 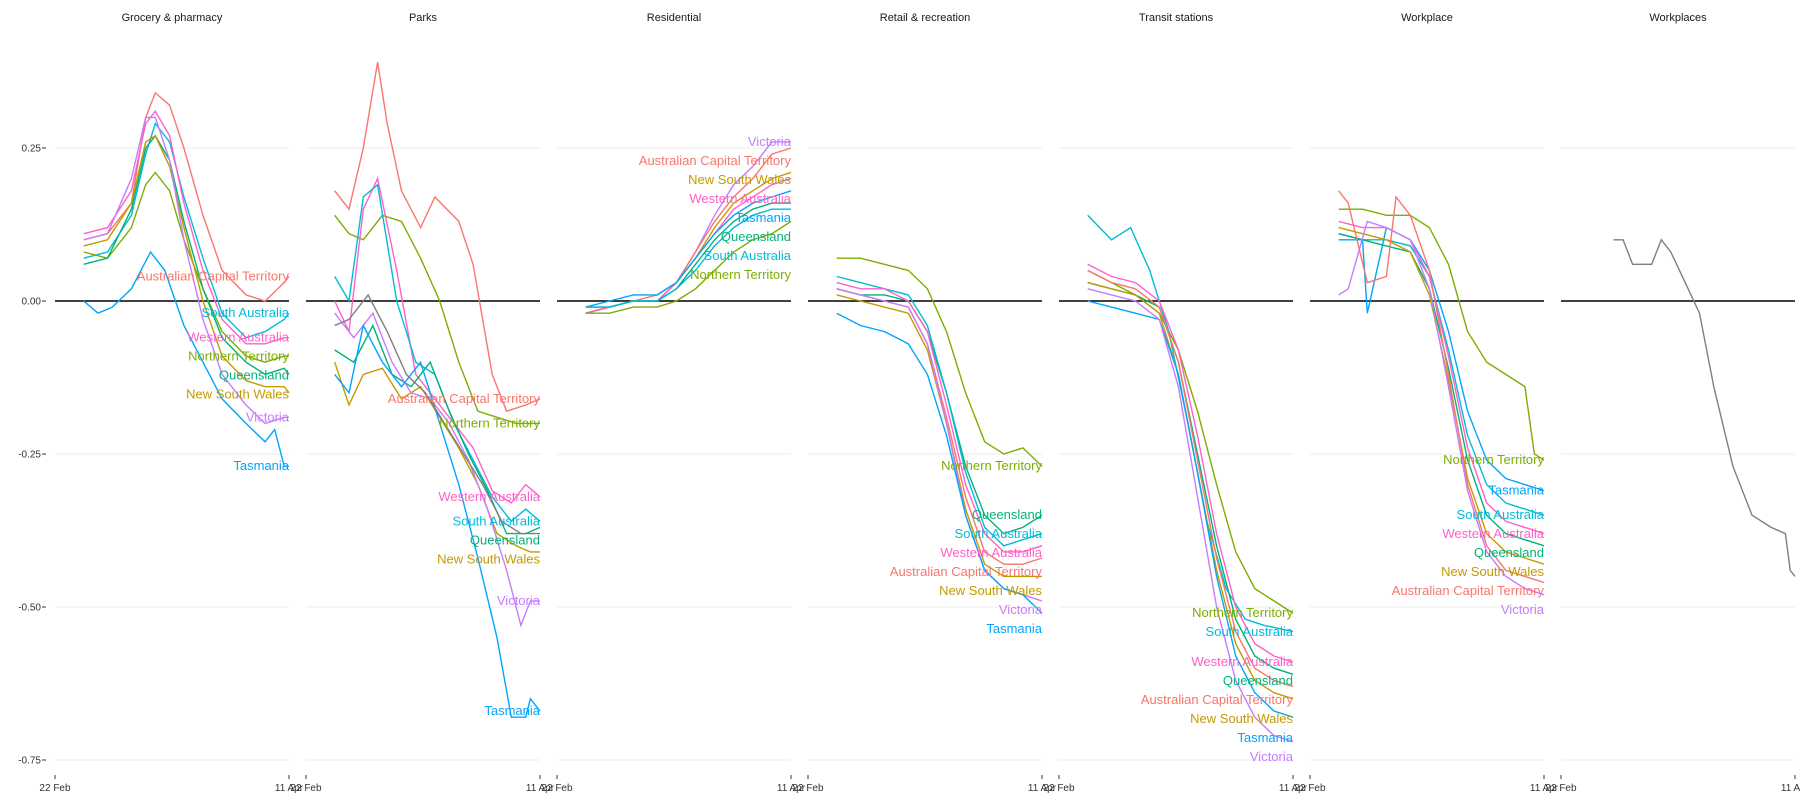 I want to click on series-label-transit-stations-new-south-wales: New South Wales, so click(x=1241, y=718).